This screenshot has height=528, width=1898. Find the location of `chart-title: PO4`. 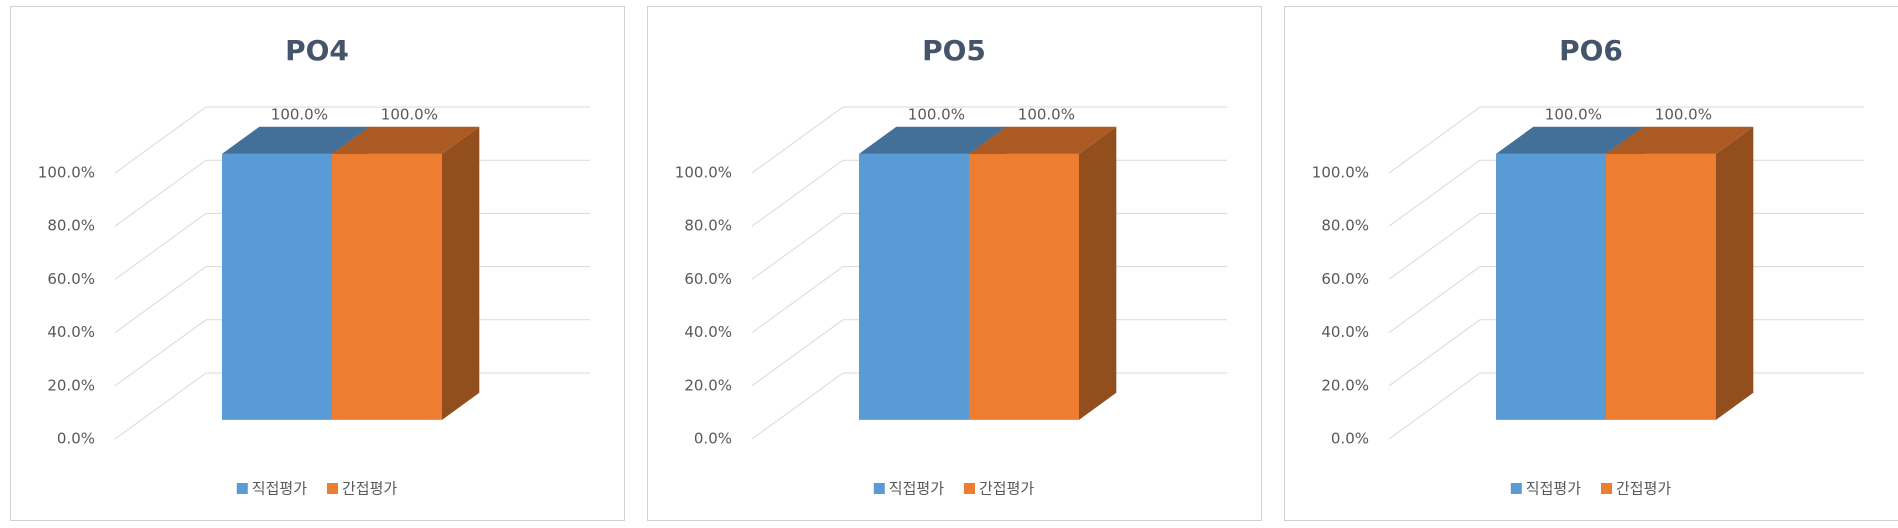

chart-title: PO4 is located at coordinates (317, 50).